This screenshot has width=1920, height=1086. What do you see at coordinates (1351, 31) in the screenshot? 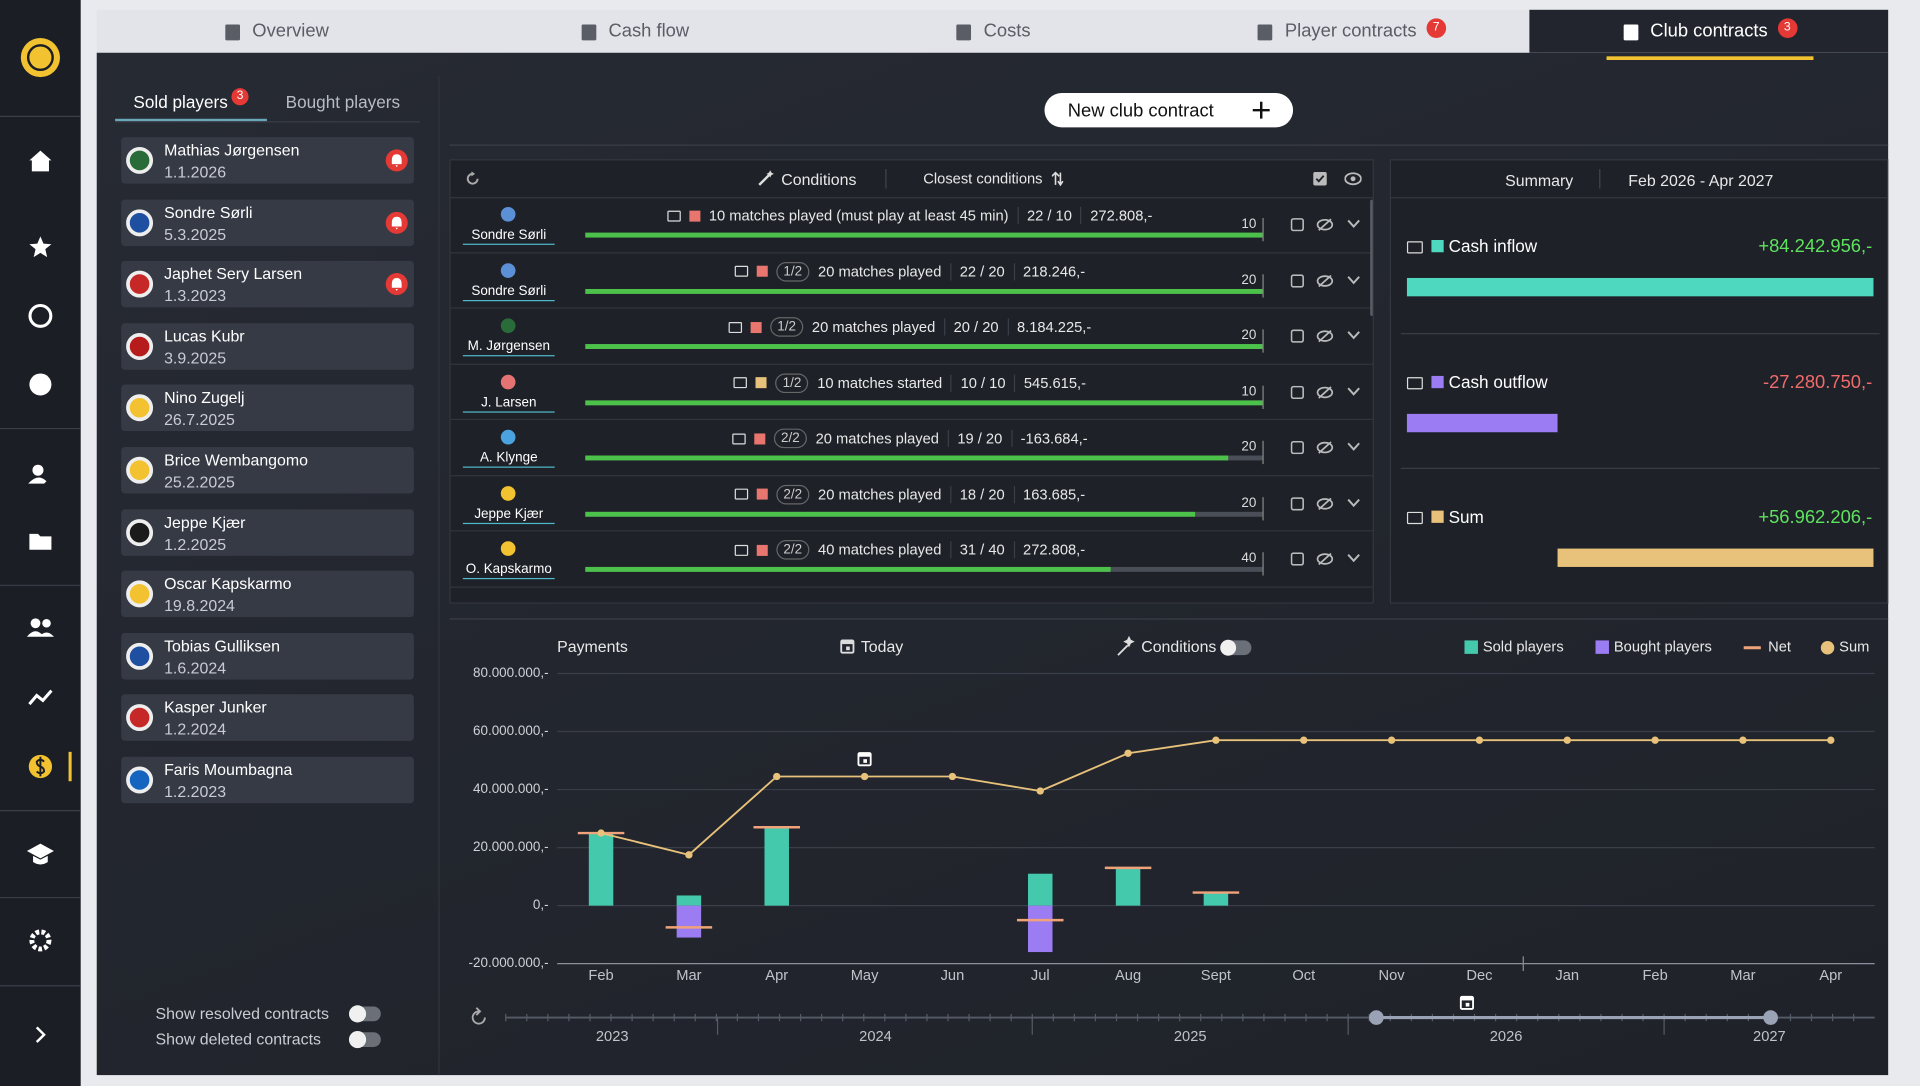
I see `tab: Player contracts 7` at bounding box center [1351, 31].